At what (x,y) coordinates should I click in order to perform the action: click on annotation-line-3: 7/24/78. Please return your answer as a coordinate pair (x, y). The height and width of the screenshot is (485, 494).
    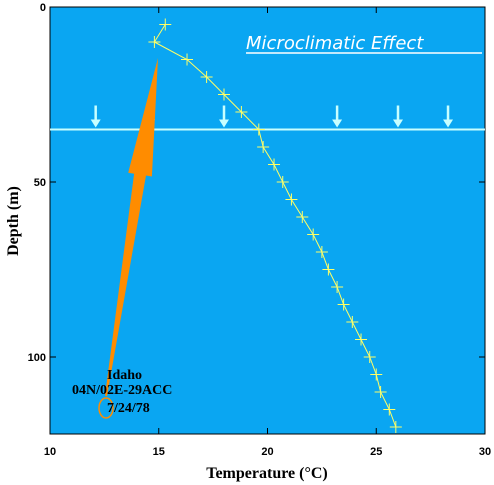
    Looking at the image, I should click on (128, 408).